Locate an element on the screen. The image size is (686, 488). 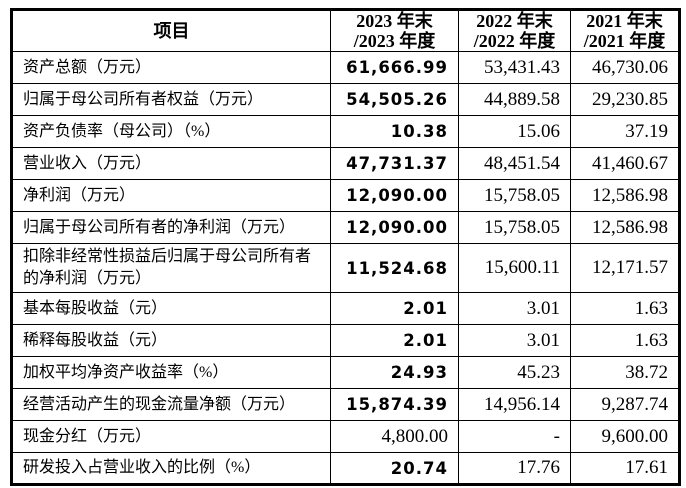
value-2021: 46,730.06 is located at coordinates (625, 67).